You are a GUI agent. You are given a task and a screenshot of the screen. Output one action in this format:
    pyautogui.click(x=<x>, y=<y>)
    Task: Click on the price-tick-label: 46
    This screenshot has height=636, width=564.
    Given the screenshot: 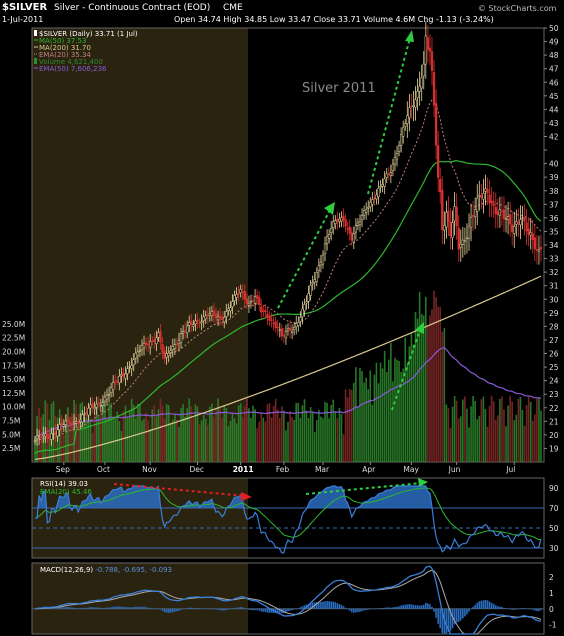 What is the action you would take?
    pyautogui.click(x=554, y=82)
    